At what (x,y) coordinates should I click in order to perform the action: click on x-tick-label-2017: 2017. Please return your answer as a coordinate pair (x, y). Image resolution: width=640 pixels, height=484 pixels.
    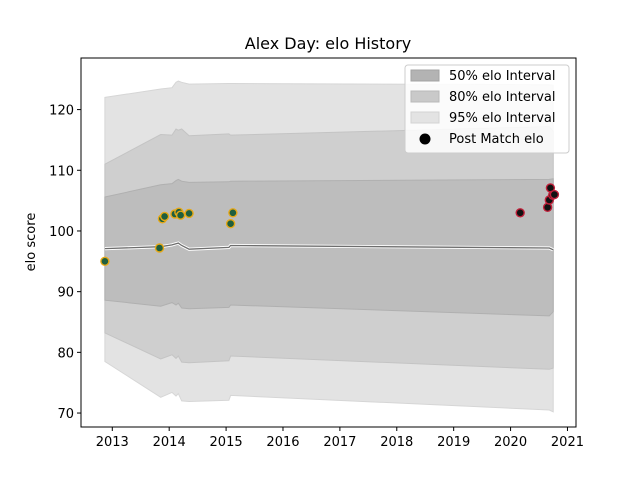
    Looking at the image, I should click on (339, 442).